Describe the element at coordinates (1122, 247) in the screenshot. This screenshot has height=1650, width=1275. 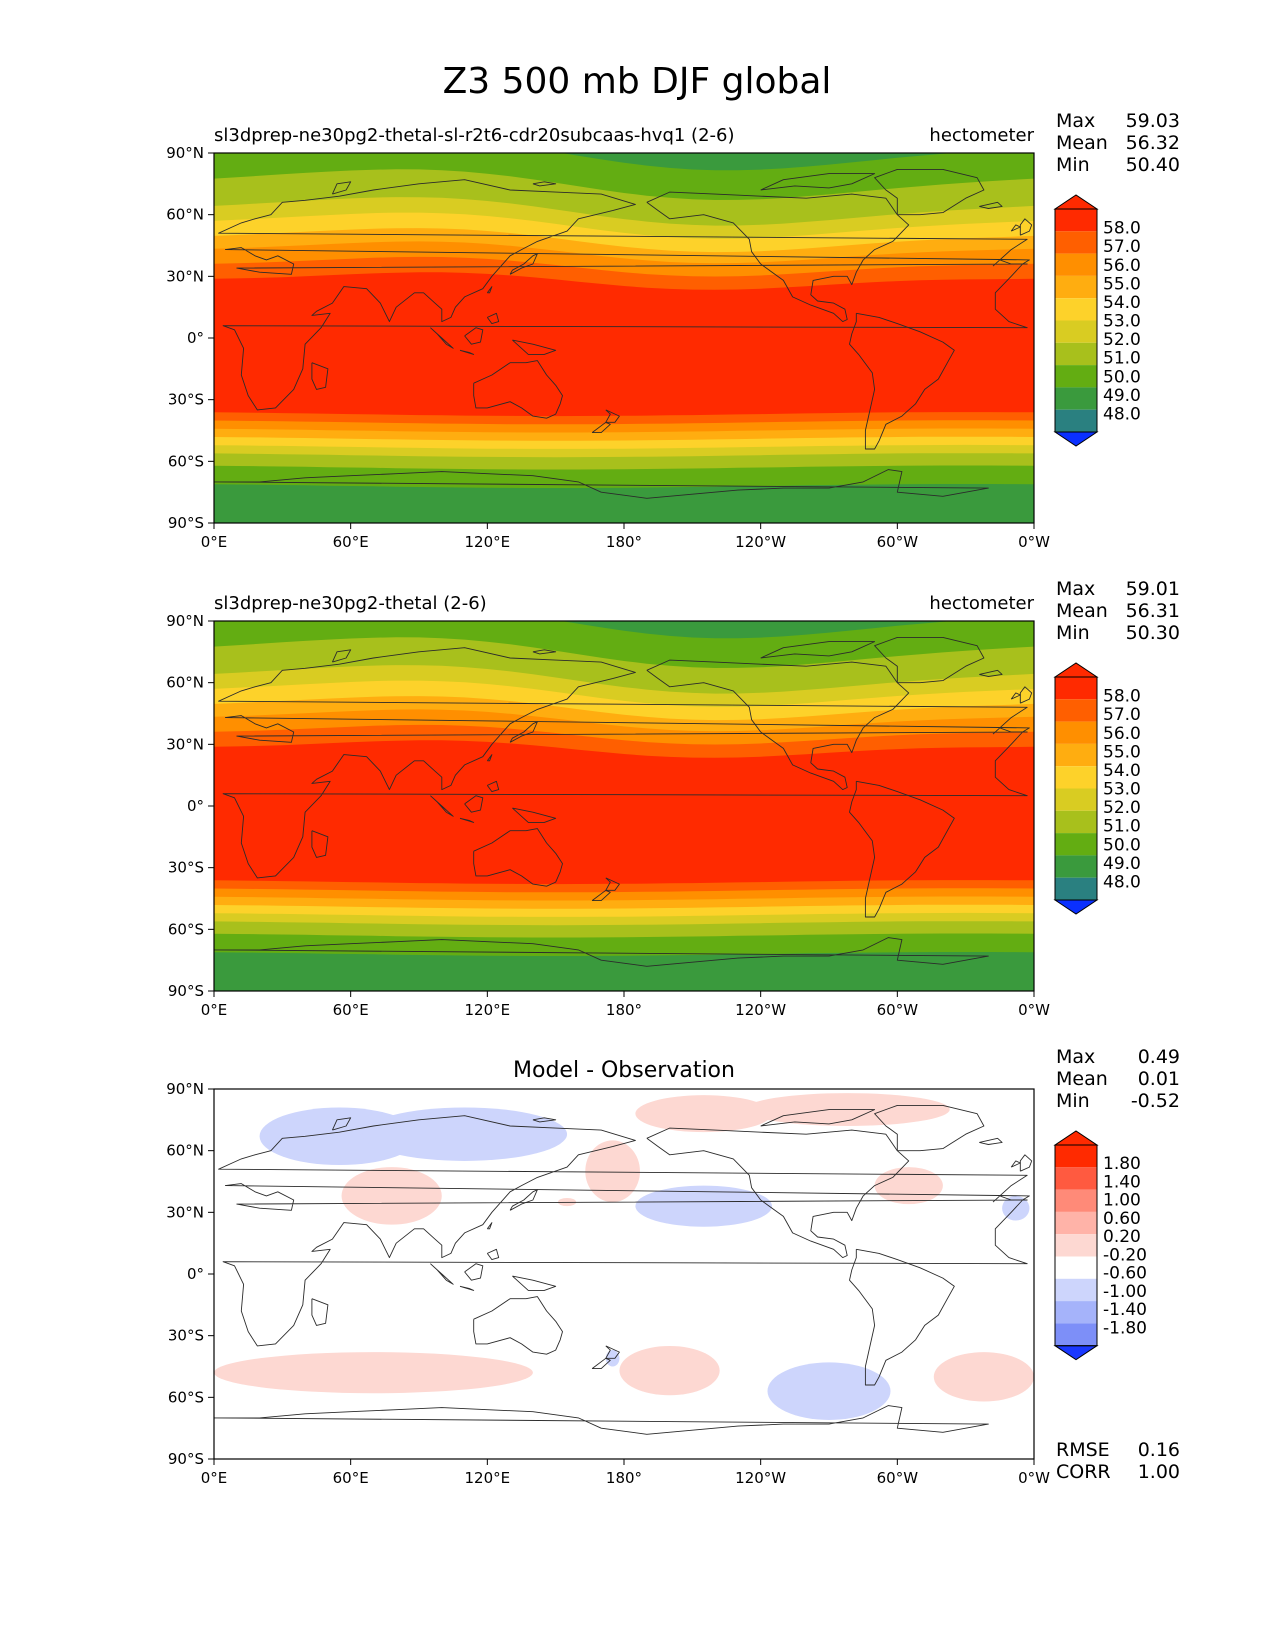
I see `colorbar-label: 57.0` at that location.